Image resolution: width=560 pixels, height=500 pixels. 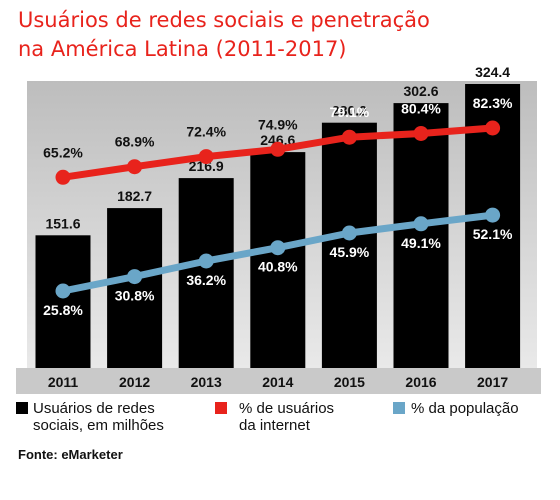 What do you see at coordinates (63, 177) in the screenshot?
I see `line-point-0-2011` at bounding box center [63, 177].